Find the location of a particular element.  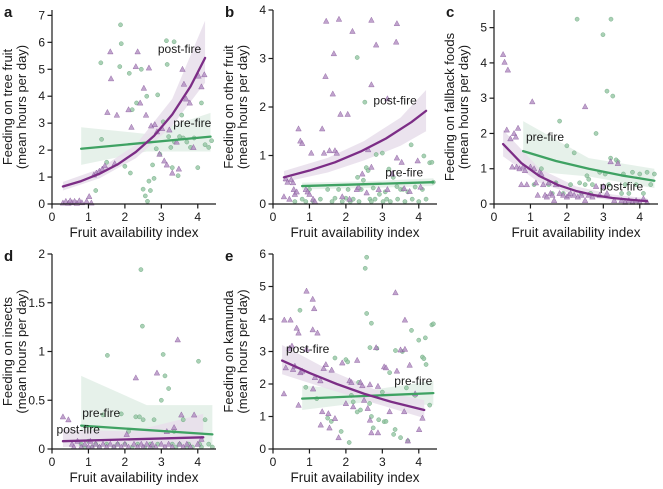

y-tick-label: 4 is located at coordinates (262, 10).